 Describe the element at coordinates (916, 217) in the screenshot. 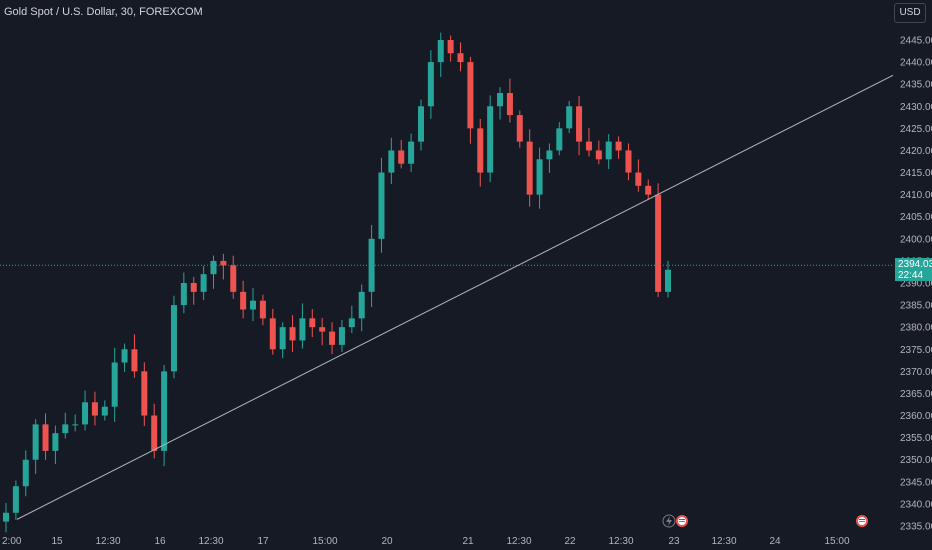

I see `y-tick-label: 2405.00` at that location.